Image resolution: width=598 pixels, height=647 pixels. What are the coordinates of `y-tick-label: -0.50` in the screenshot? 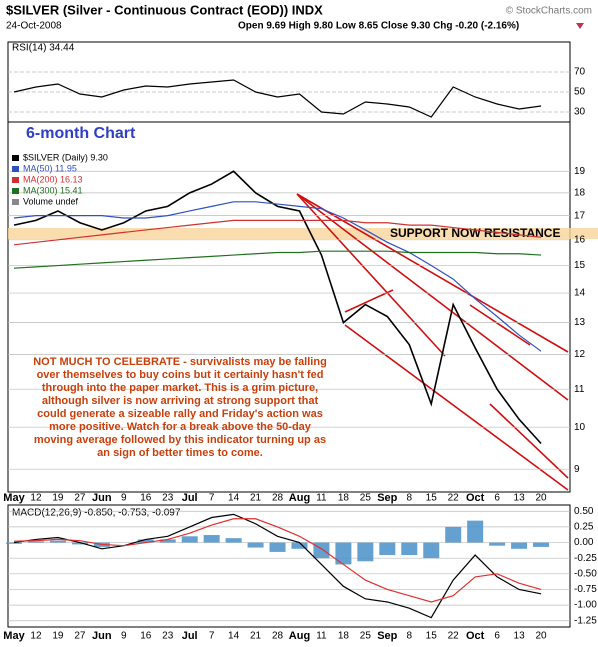 It's located at (585, 573).